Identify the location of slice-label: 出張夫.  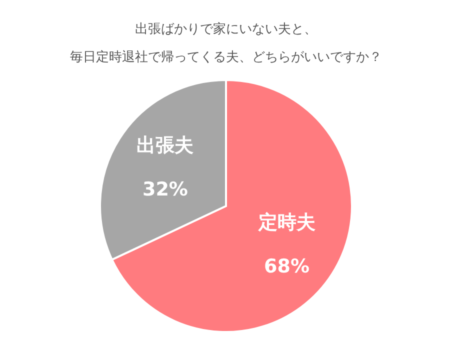
(165, 145).